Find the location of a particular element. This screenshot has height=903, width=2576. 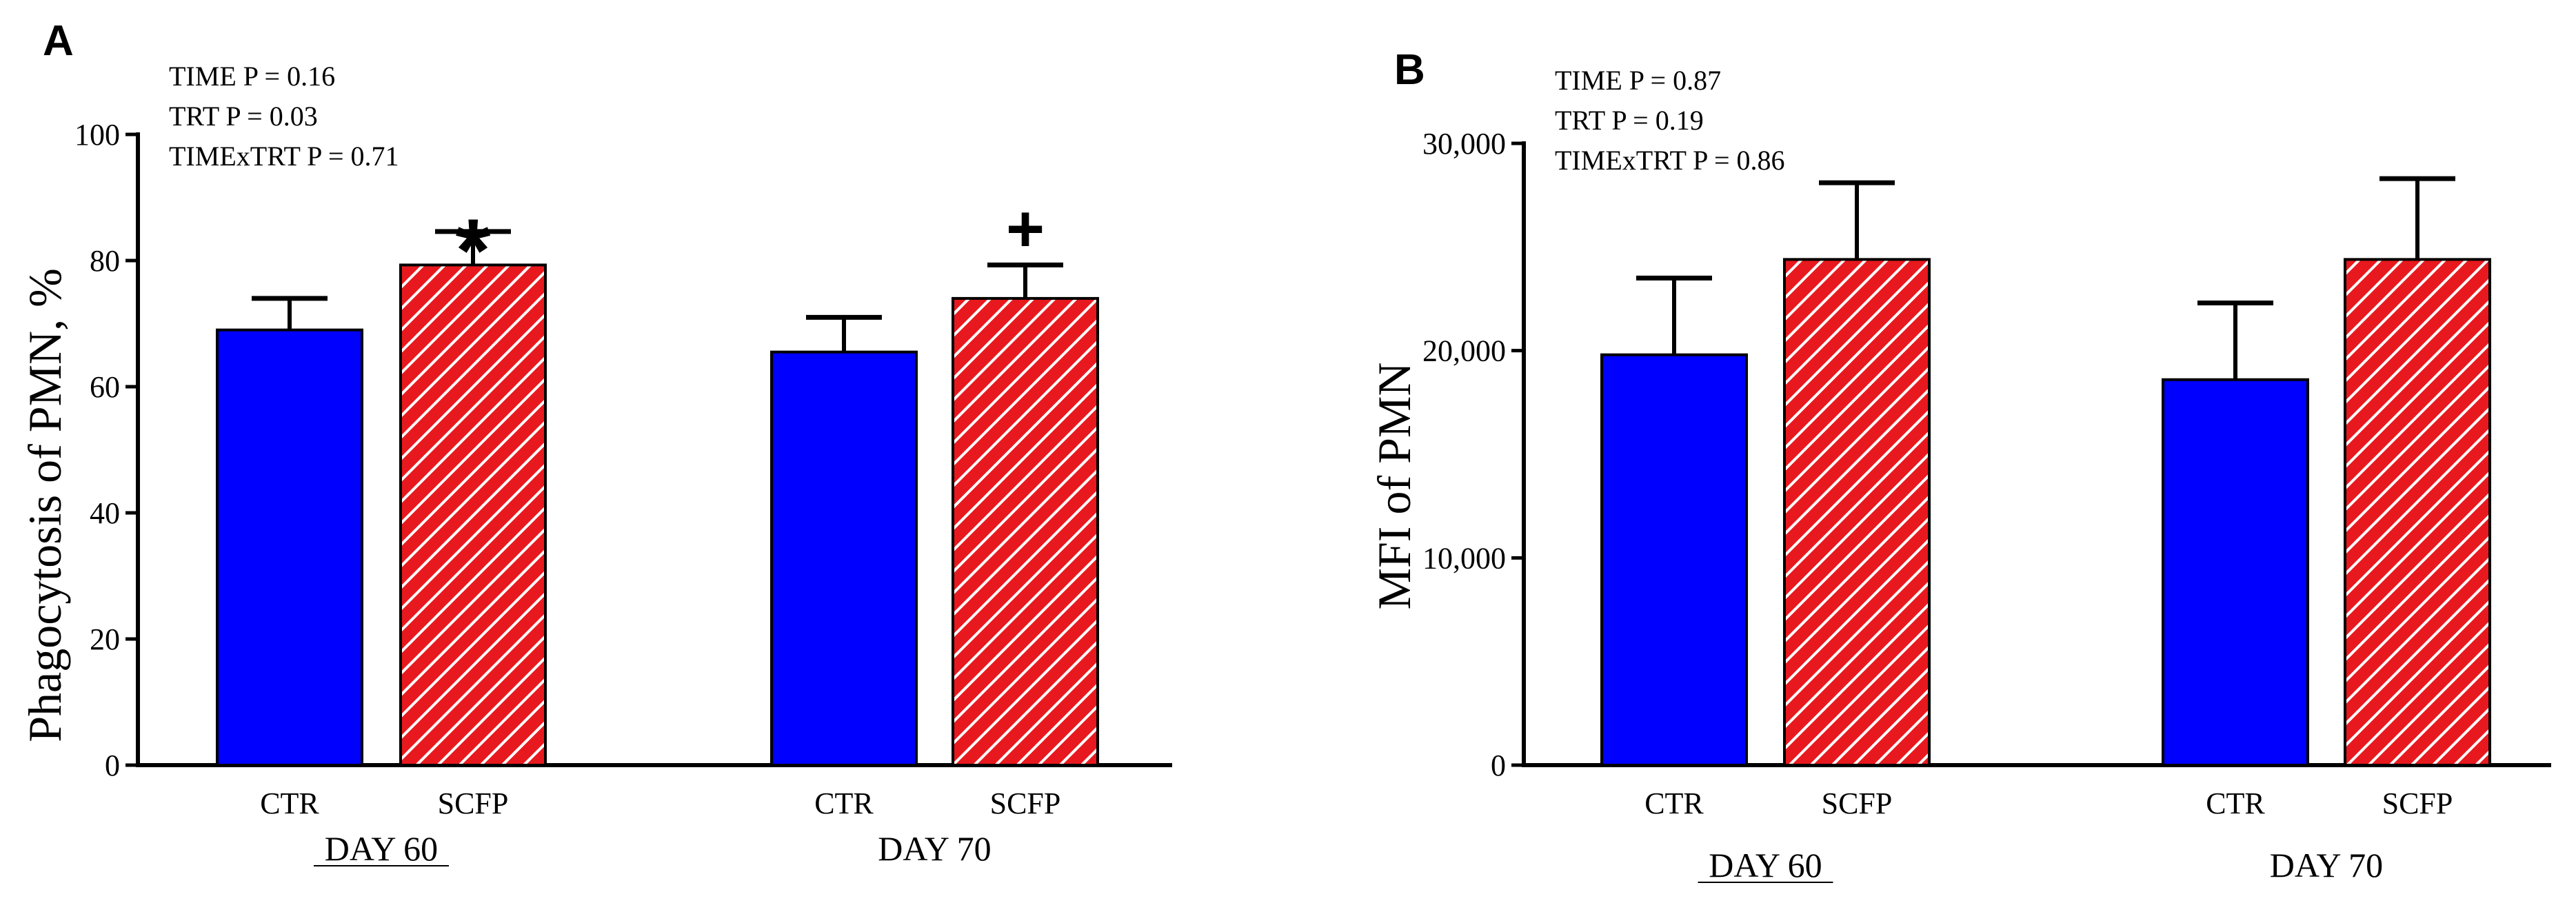

panel-a-significance-marker: * is located at coordinates (473, 251).